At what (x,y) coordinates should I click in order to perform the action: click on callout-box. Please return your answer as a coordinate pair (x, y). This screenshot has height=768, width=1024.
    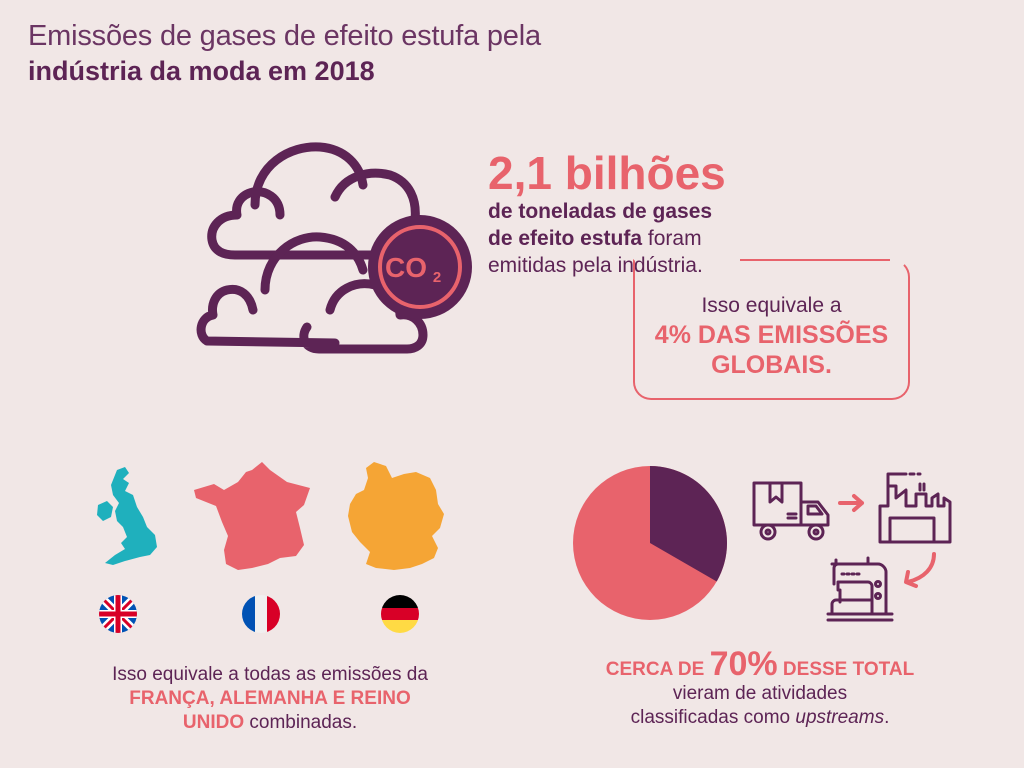
    Looking at the image, I should click on (771, 329).